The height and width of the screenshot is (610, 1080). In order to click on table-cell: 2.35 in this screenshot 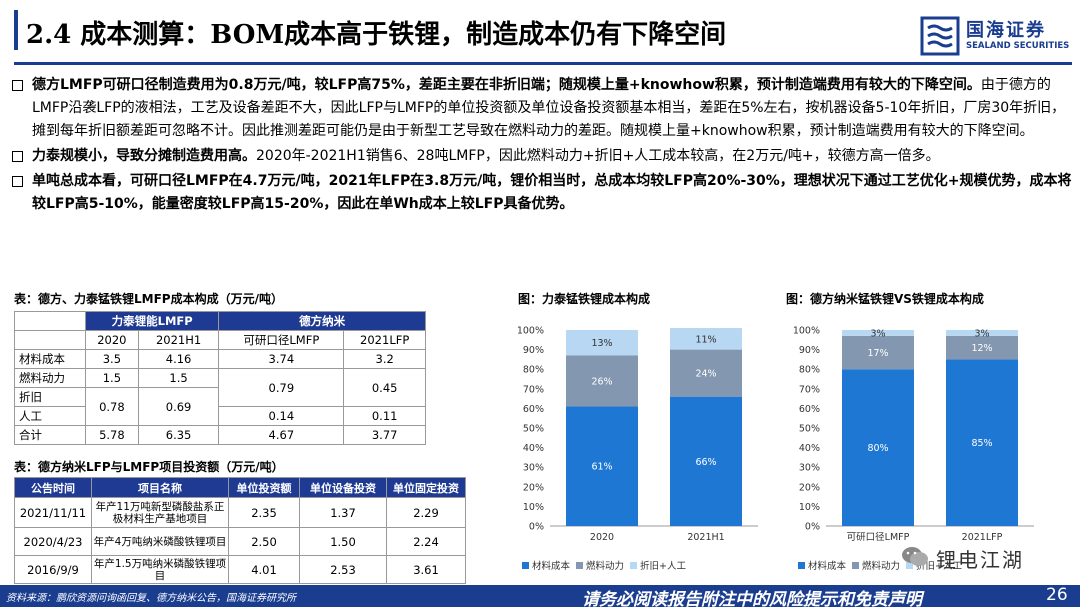, I will do `click(264, 512)`.